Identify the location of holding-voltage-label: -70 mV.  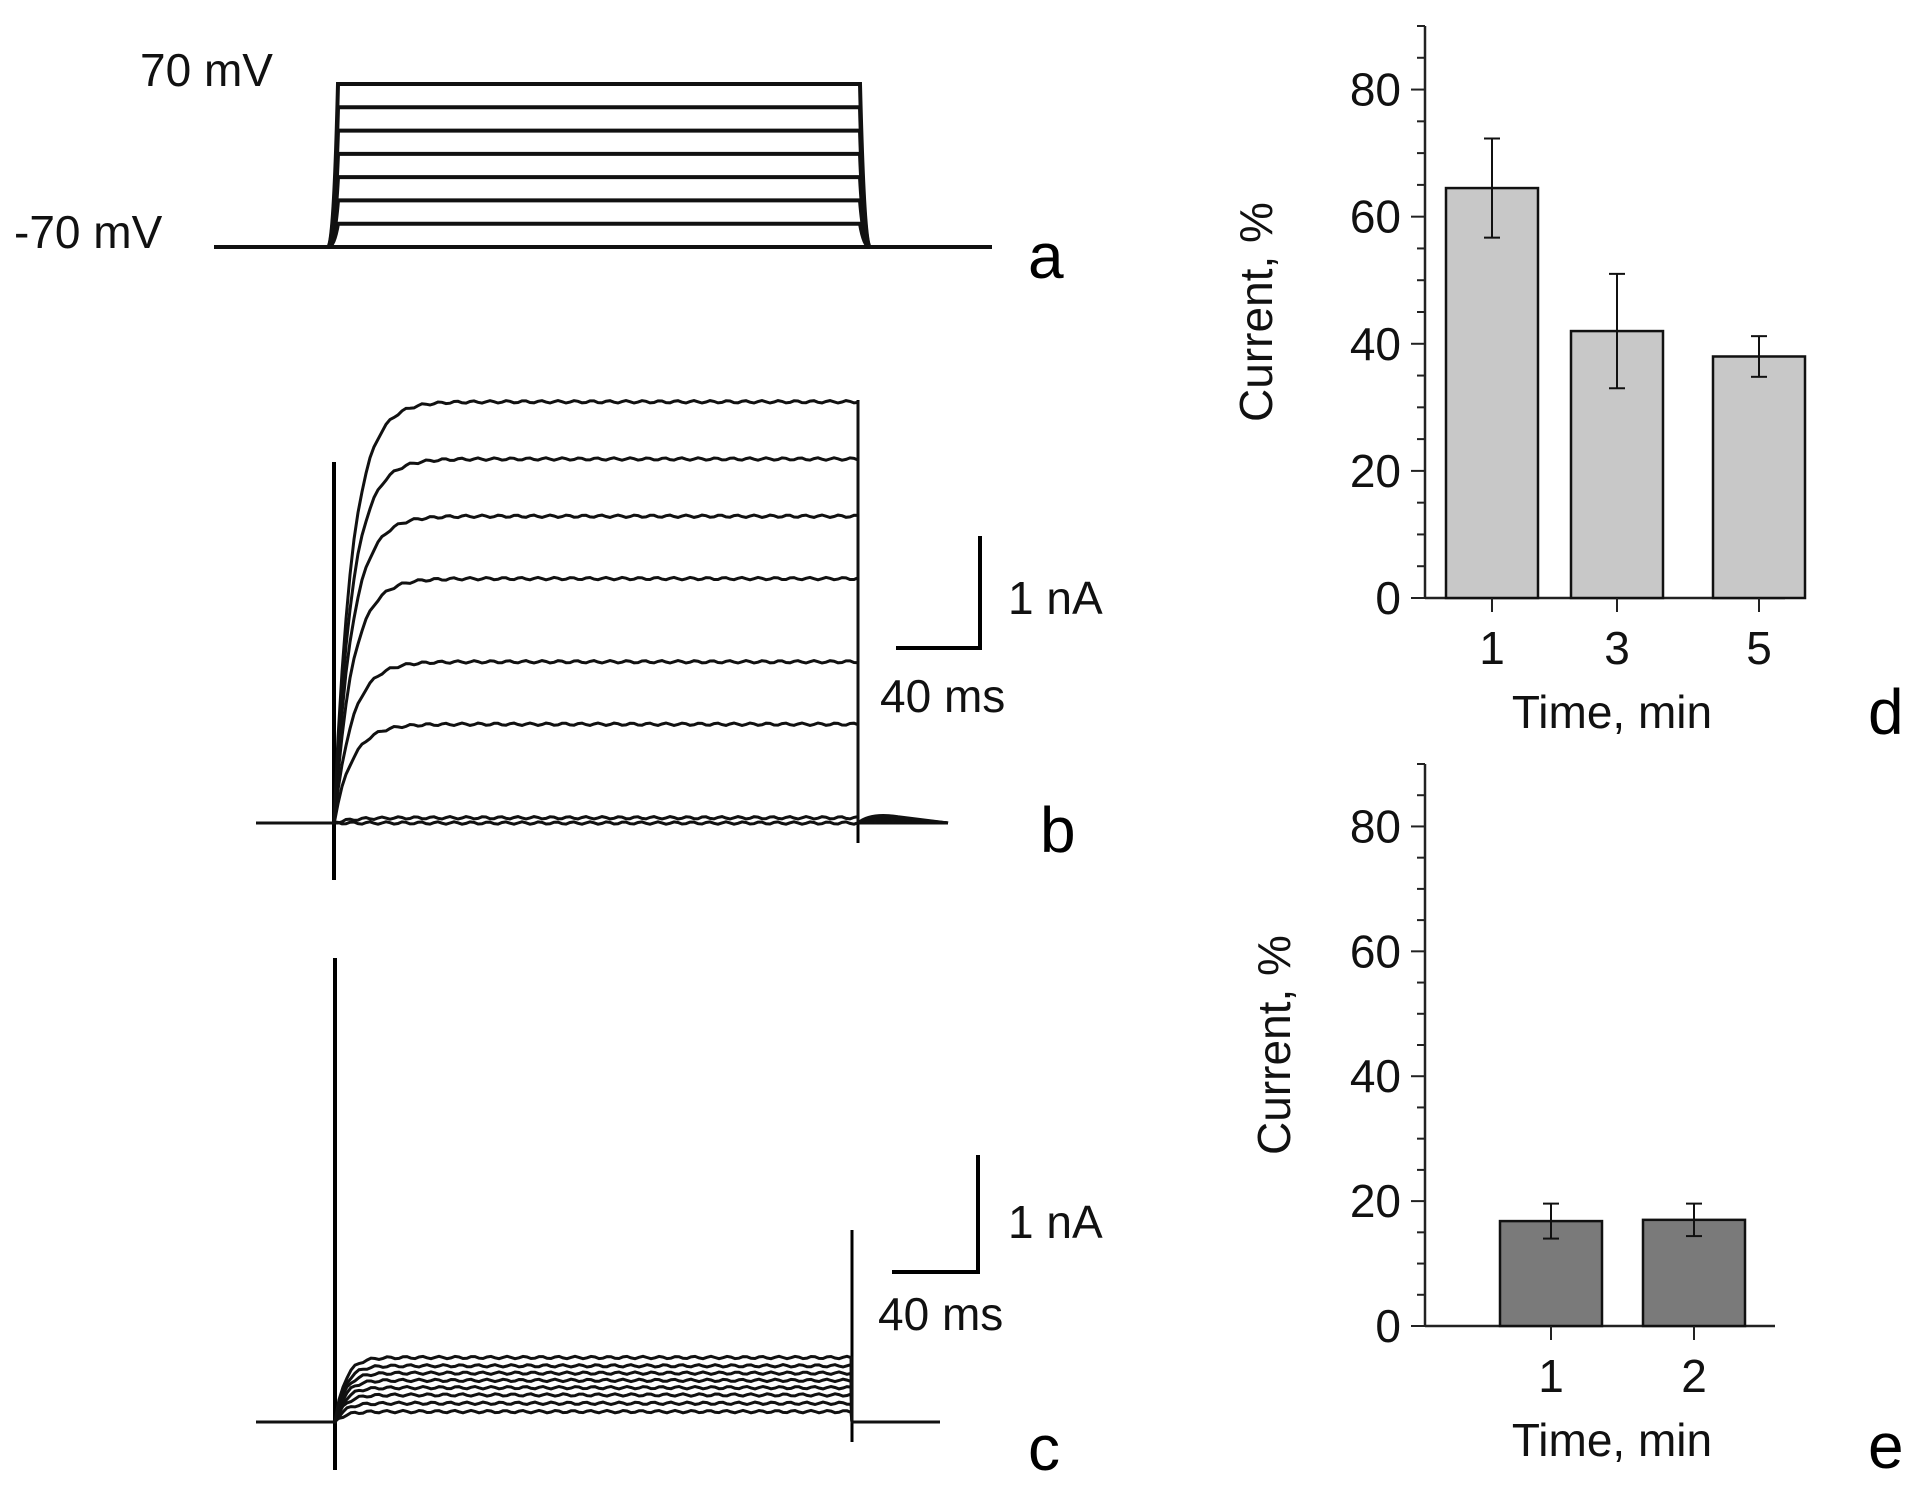
(88, 232).